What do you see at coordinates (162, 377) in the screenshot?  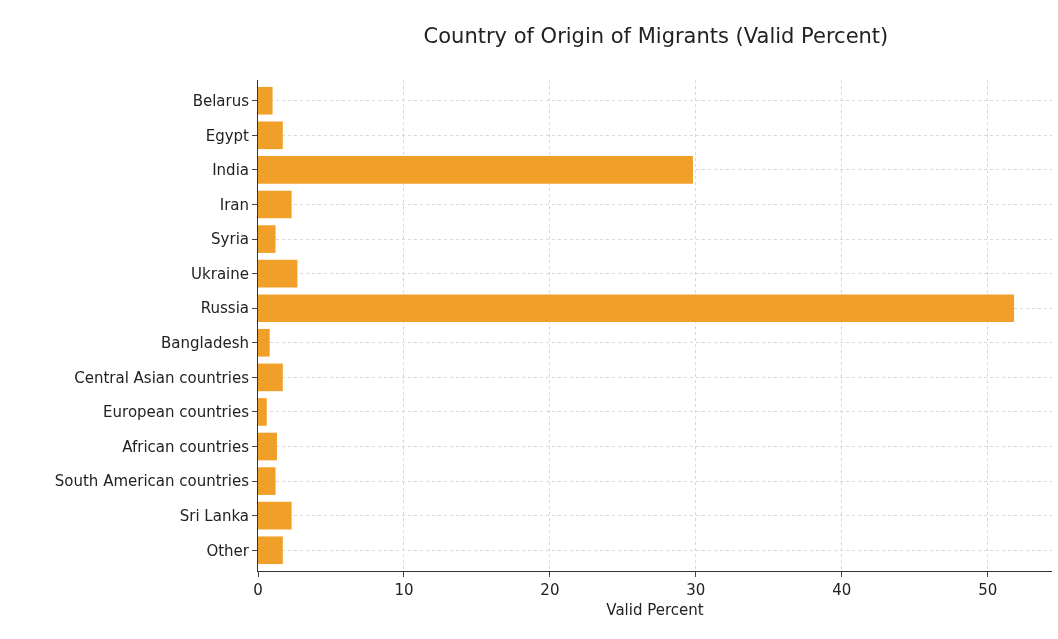 I see `y-tick-label: Central Asian countries` at bounding box center [162, 377].